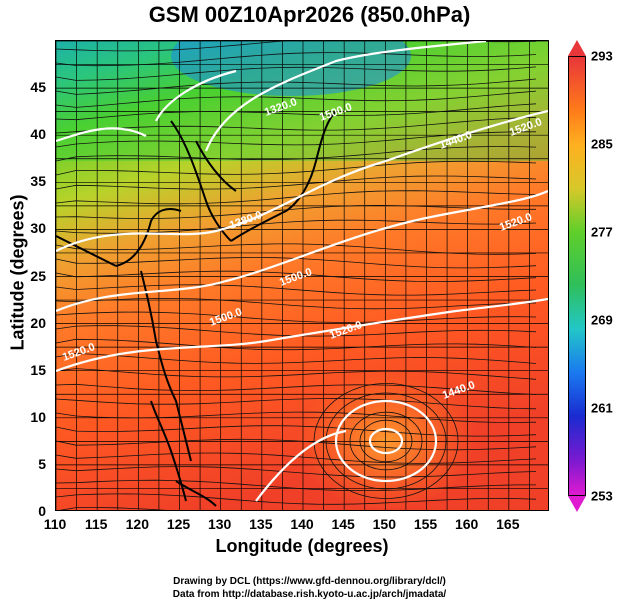 This screenshot has width=619, height=605. I want to click on x-tick-label: 150, so click(384, 524).